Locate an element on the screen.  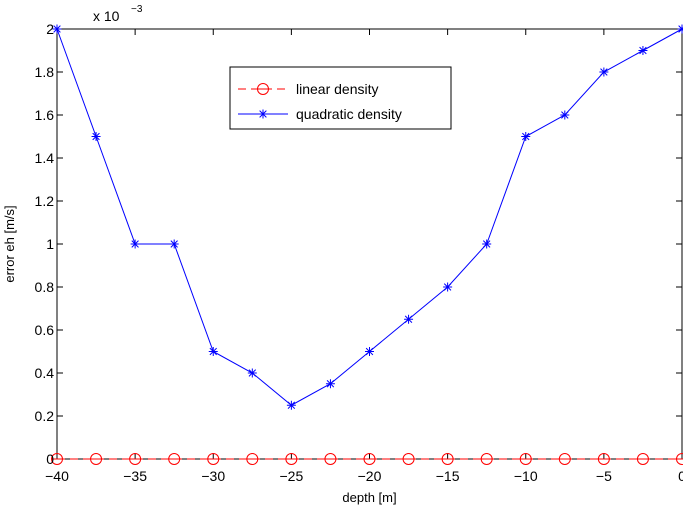
y-tick-label: 1.6 is located at coordinates (45, 115).